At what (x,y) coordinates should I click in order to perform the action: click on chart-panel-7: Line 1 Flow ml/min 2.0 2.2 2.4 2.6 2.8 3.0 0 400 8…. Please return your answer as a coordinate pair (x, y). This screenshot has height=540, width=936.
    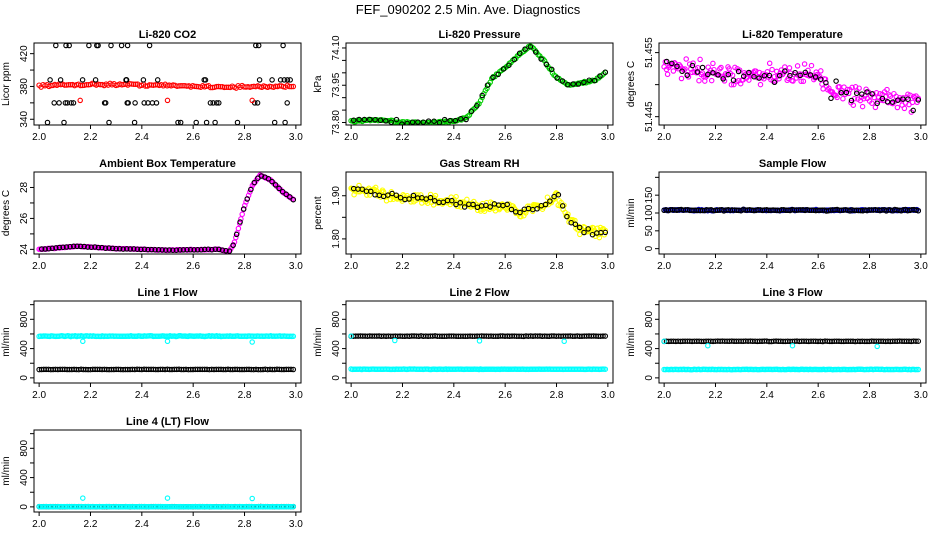
    Looking at the image, I should click on (152, 344).